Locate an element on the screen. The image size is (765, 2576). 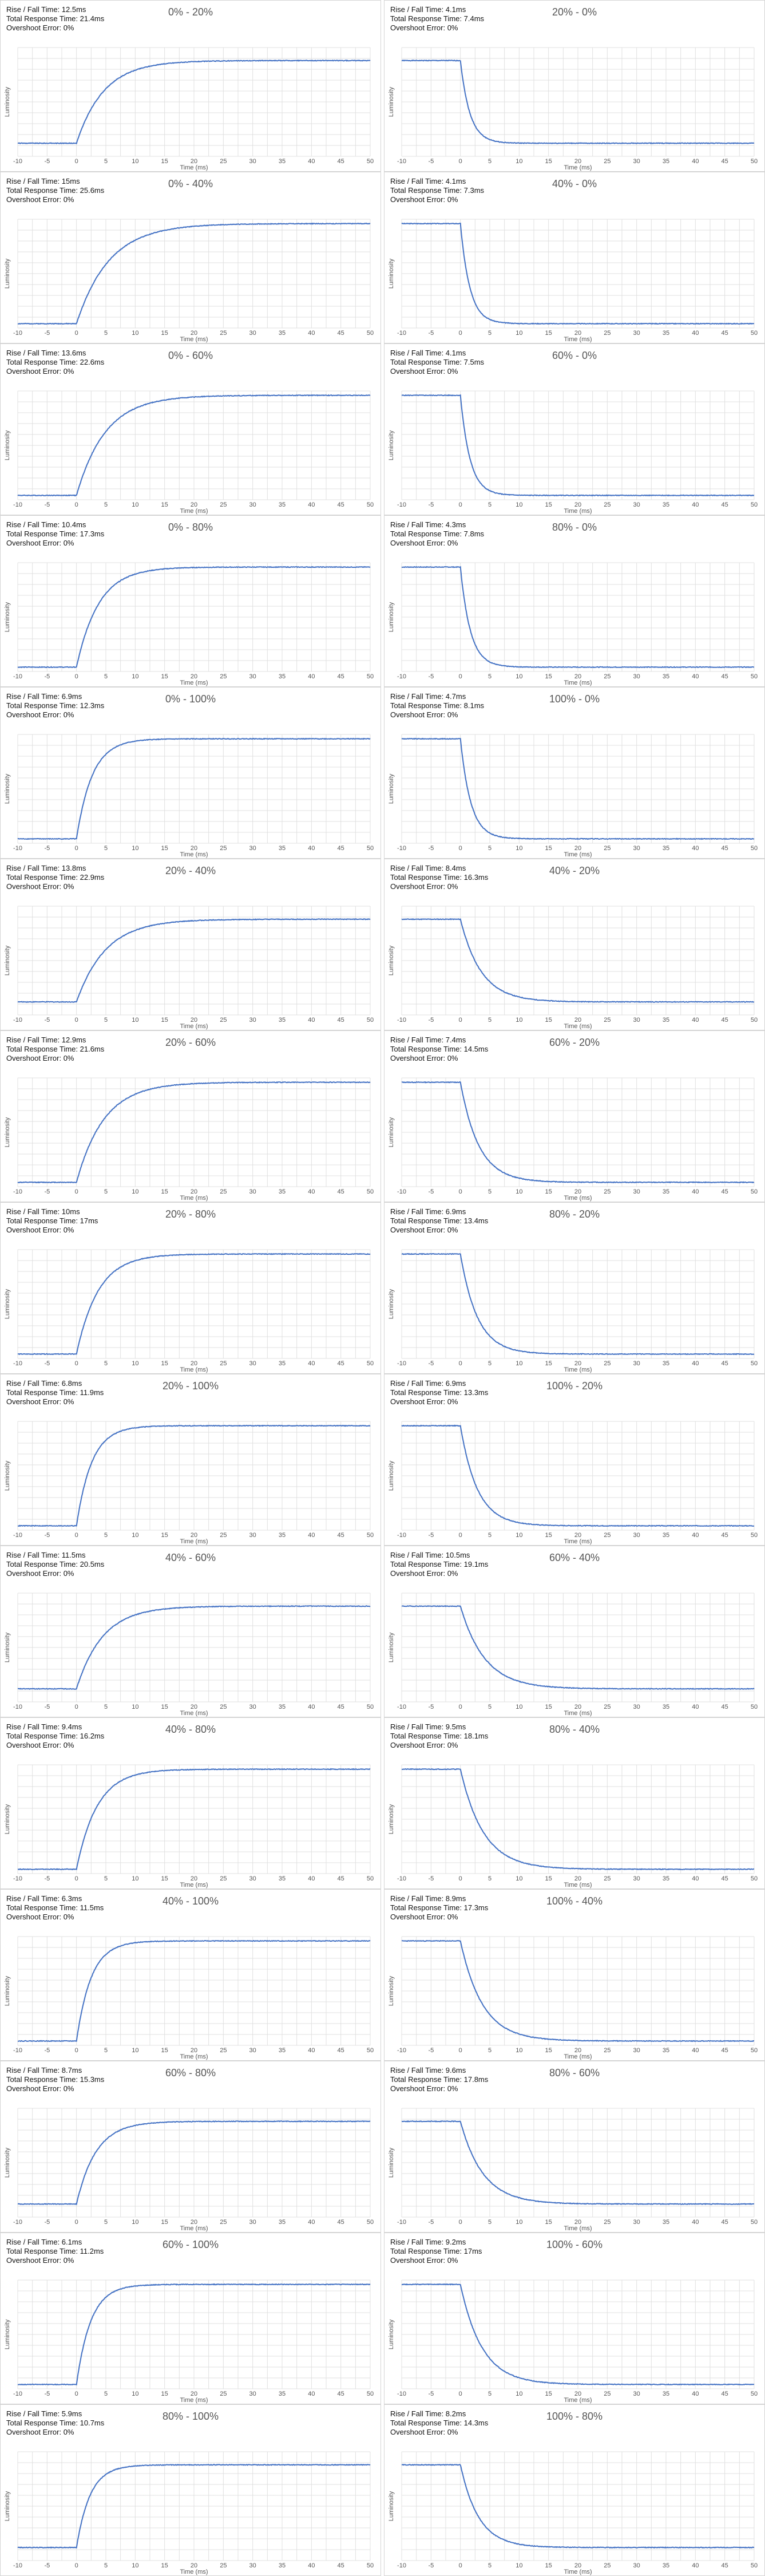
rise-fall-time-label: Rise / Fall Time: 9.5ms is located at coordinates (428, 1726).